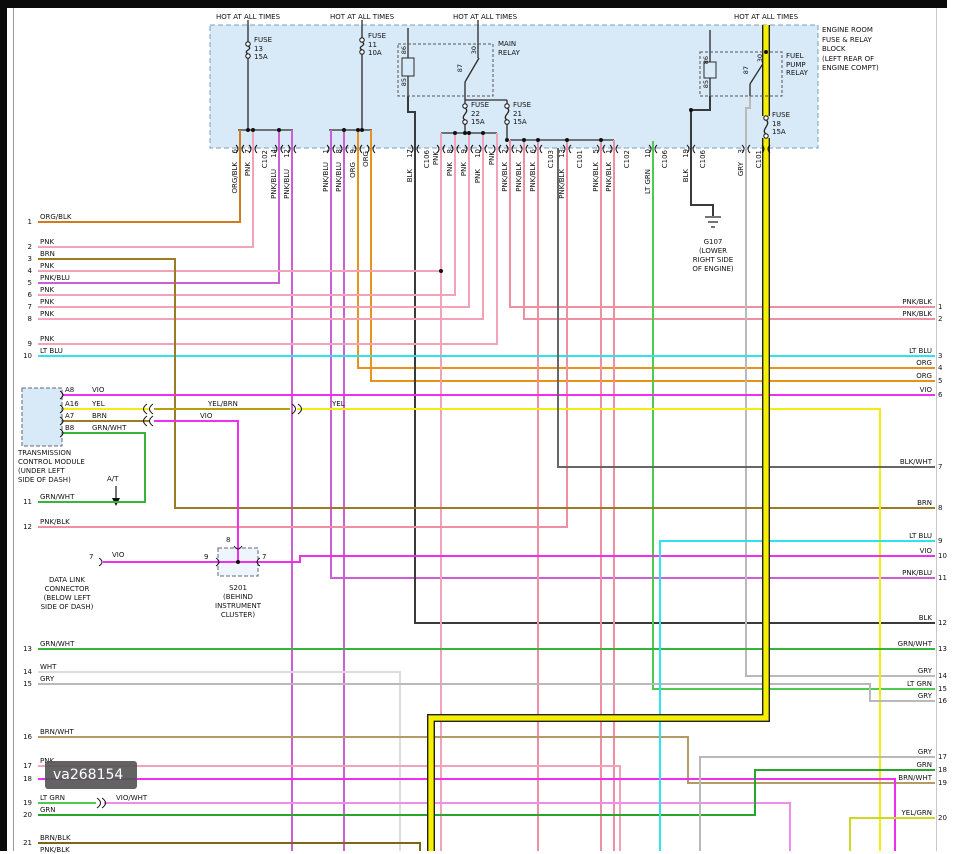 The image size is (960, 854). I want to click on s201-caption: CLUSTER), so click(238, 615).